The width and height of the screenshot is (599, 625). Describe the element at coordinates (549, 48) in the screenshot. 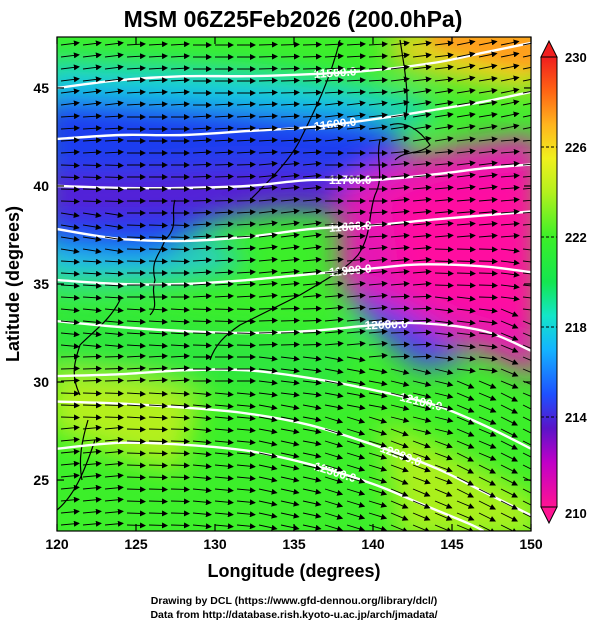

I see `colorbar-top-triangle` at that location.